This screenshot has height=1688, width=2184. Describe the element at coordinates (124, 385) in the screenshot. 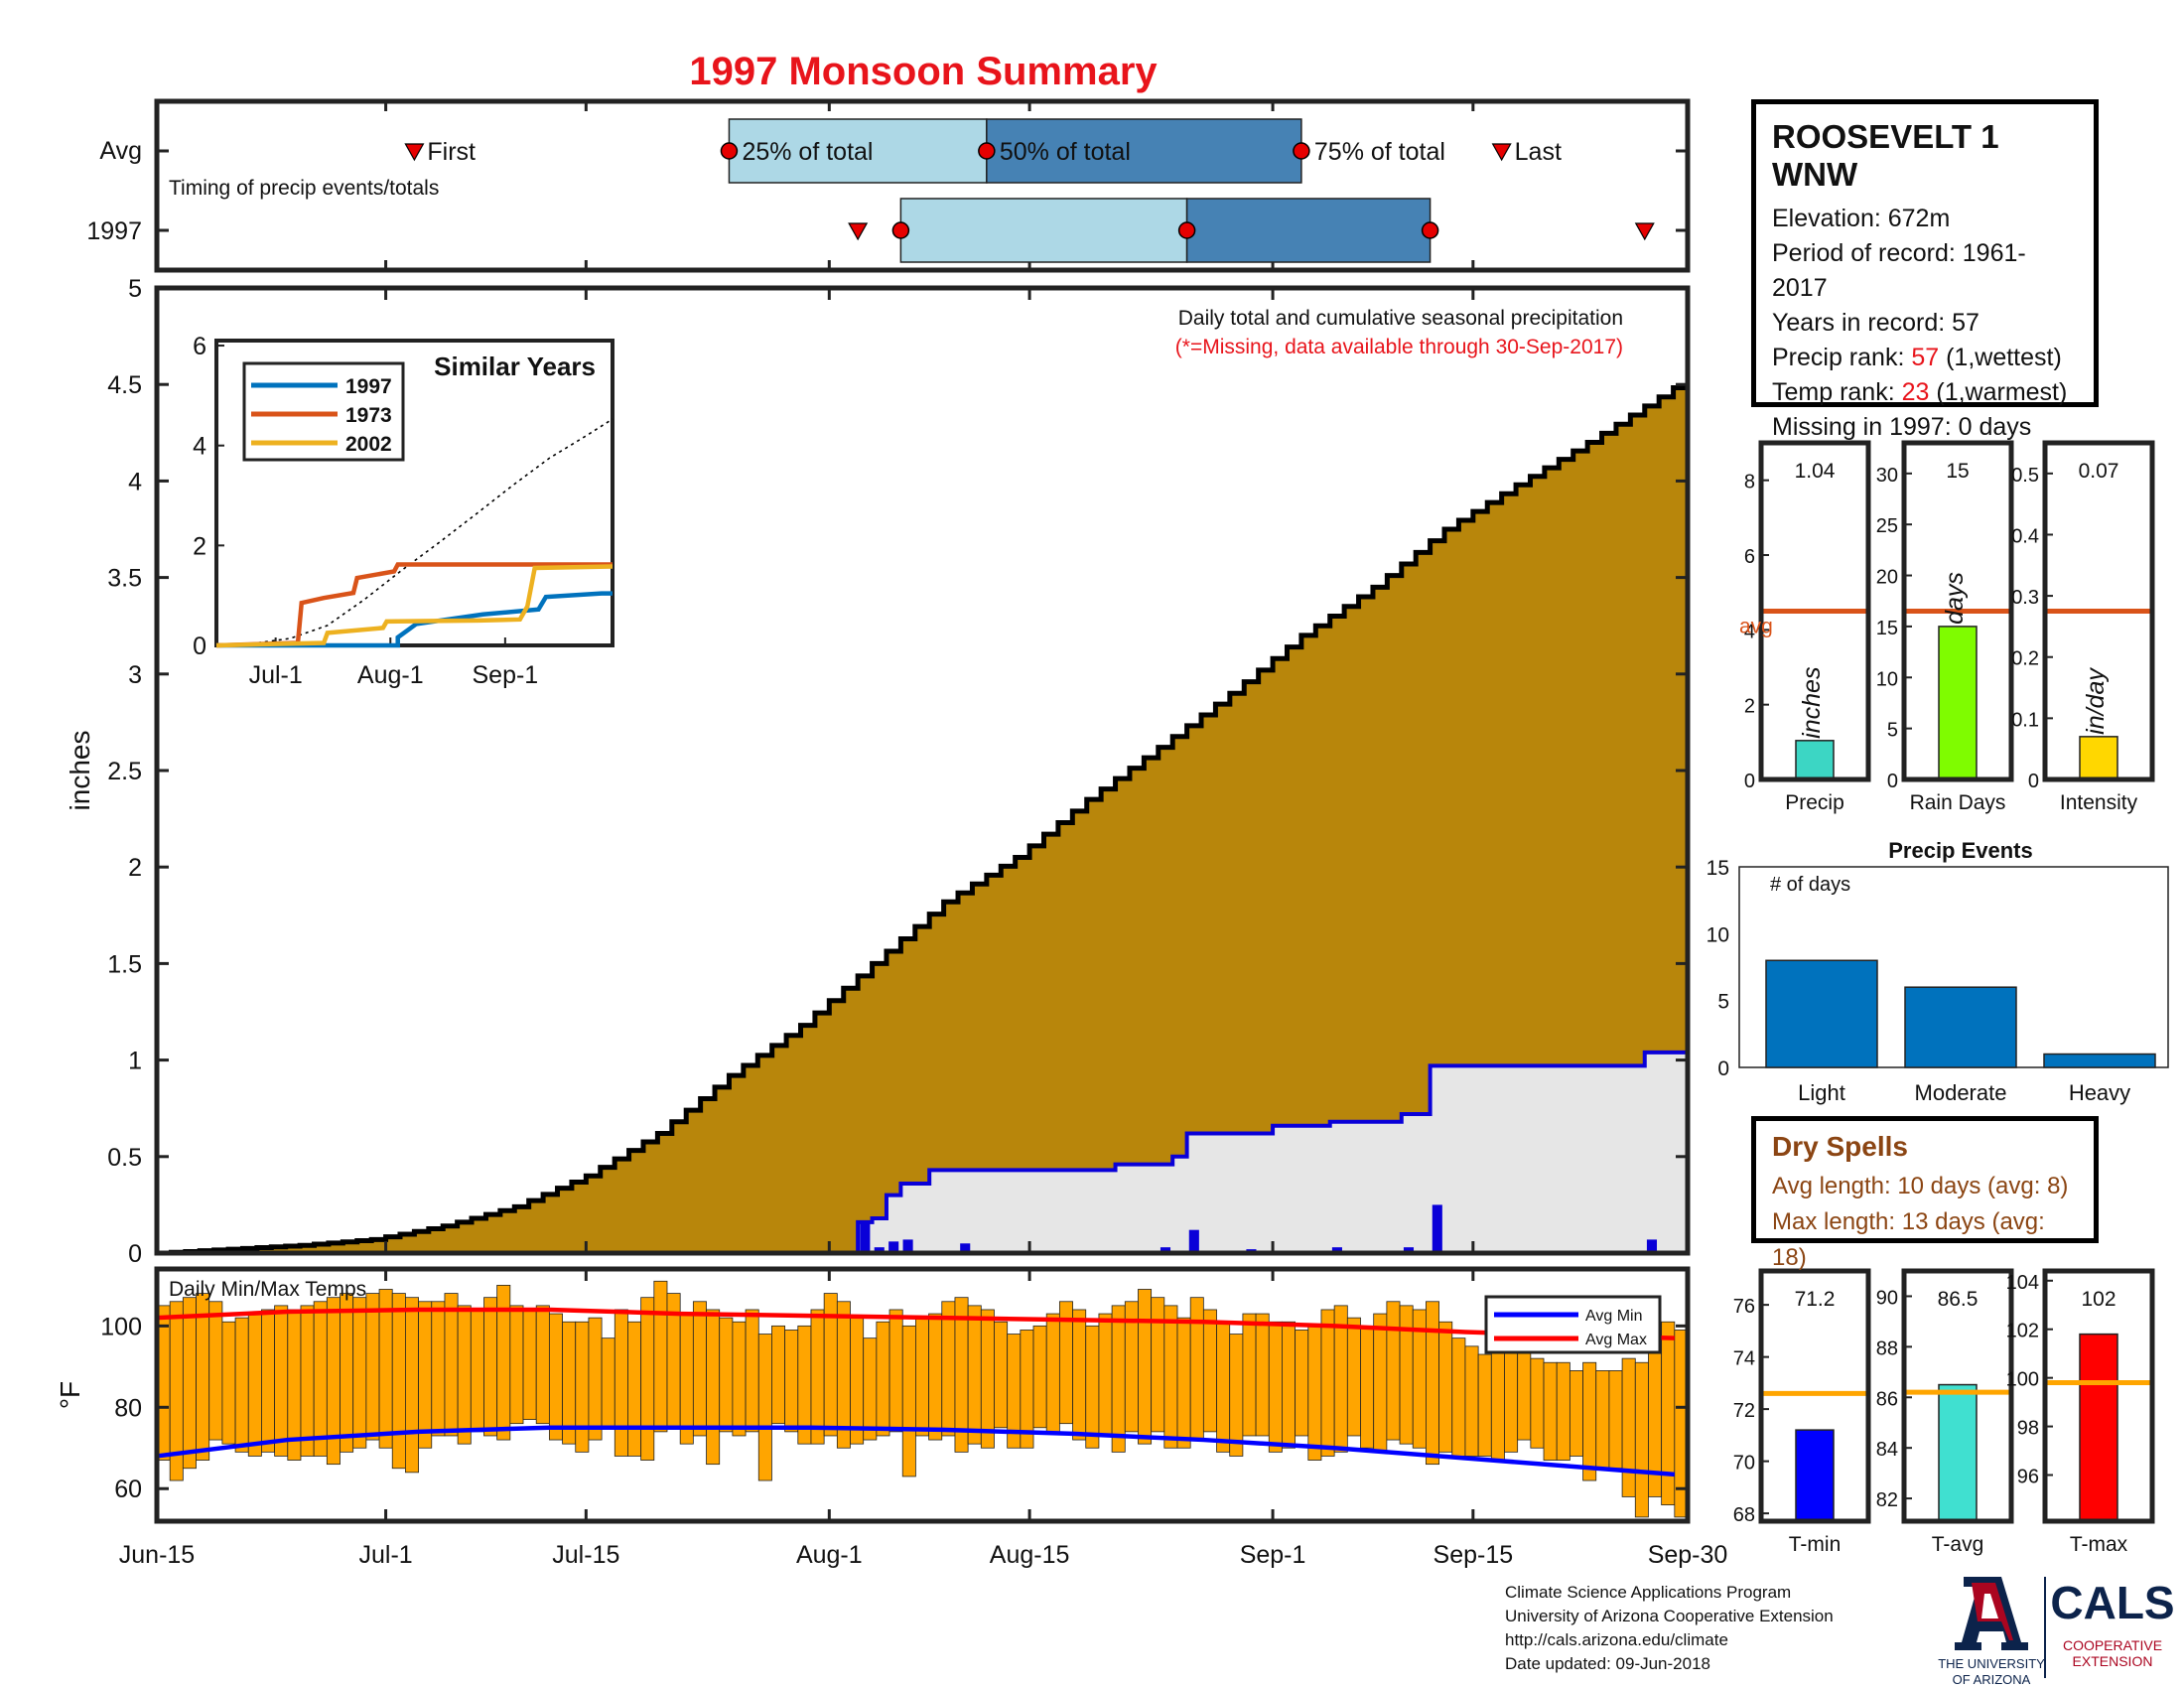

I see `precip-ytick-label: 4.5` at that location.